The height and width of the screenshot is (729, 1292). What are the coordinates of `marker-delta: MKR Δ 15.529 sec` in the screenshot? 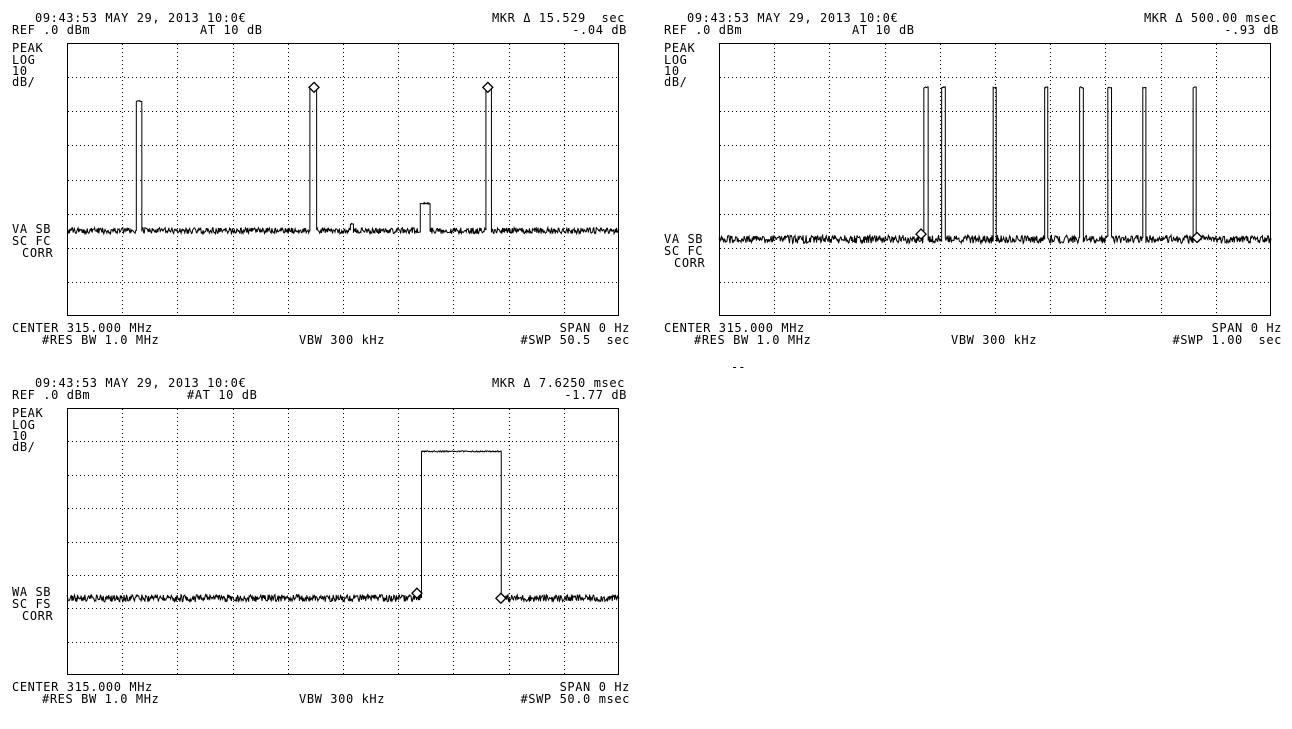 It's located at (558, 18).